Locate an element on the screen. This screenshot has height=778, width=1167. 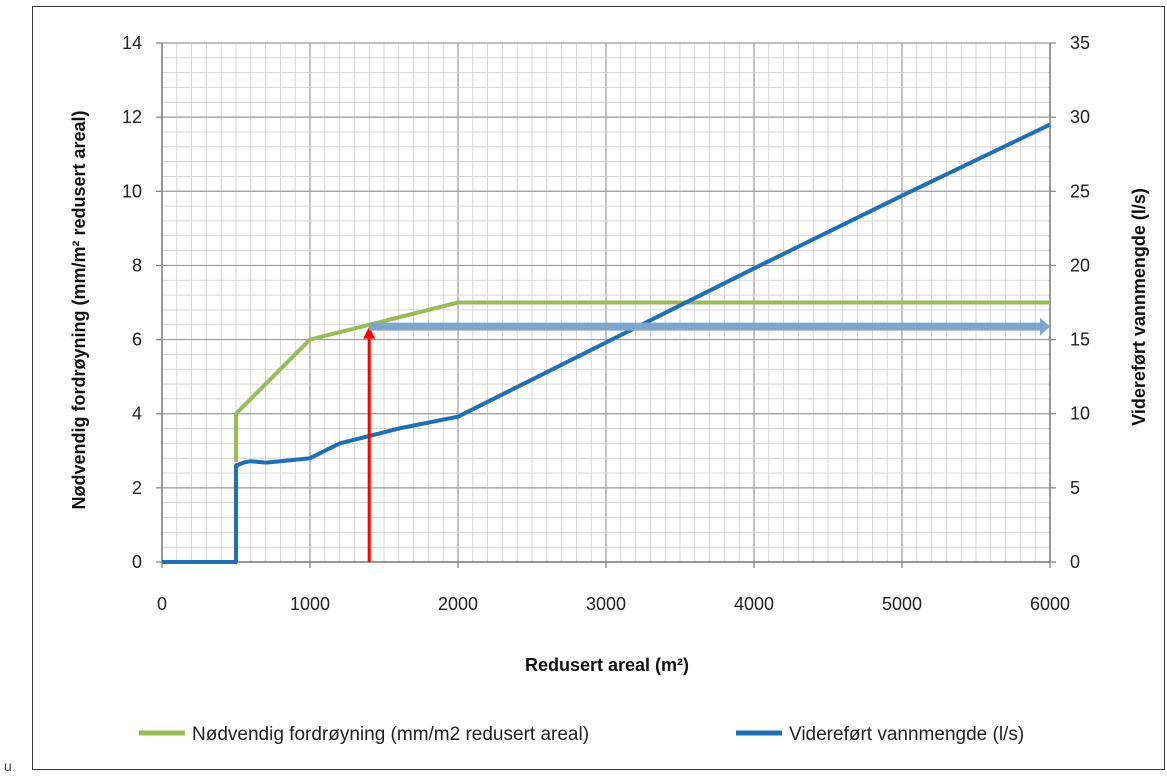
x-tick-label: 3000 is located at coordinates (606, 604).